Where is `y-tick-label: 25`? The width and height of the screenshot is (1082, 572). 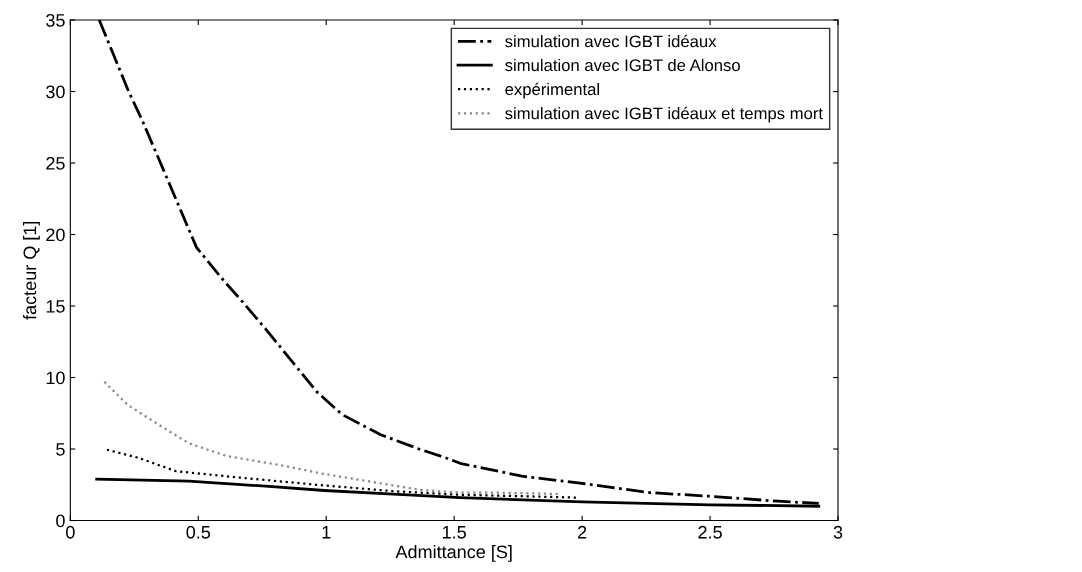
y-tick-label: 25 is located at coordinates (55, 163).